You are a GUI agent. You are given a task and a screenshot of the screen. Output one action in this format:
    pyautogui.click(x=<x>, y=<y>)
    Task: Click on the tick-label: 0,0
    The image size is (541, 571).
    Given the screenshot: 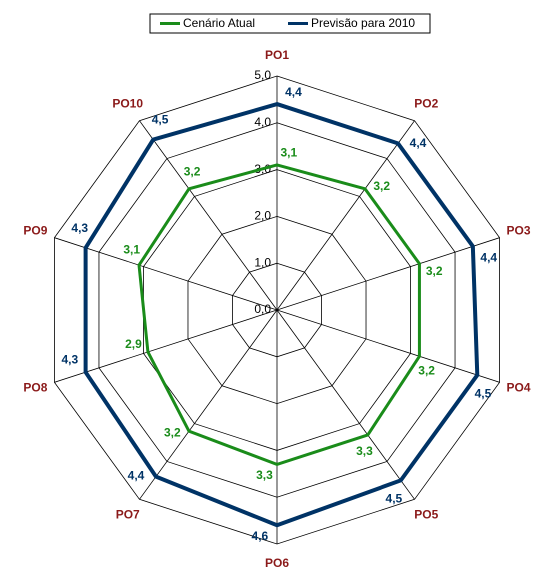 What is the action you would take?
    pyautogui.click(x=262, y=309)
    